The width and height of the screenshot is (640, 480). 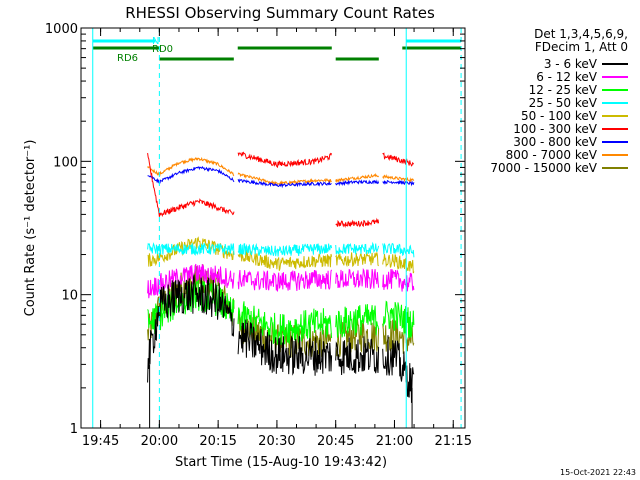 What do you see at coordinates (159, 441) in the screenshot?
I see `x-tick-label: 20:00` at bounding box center [159, 441].